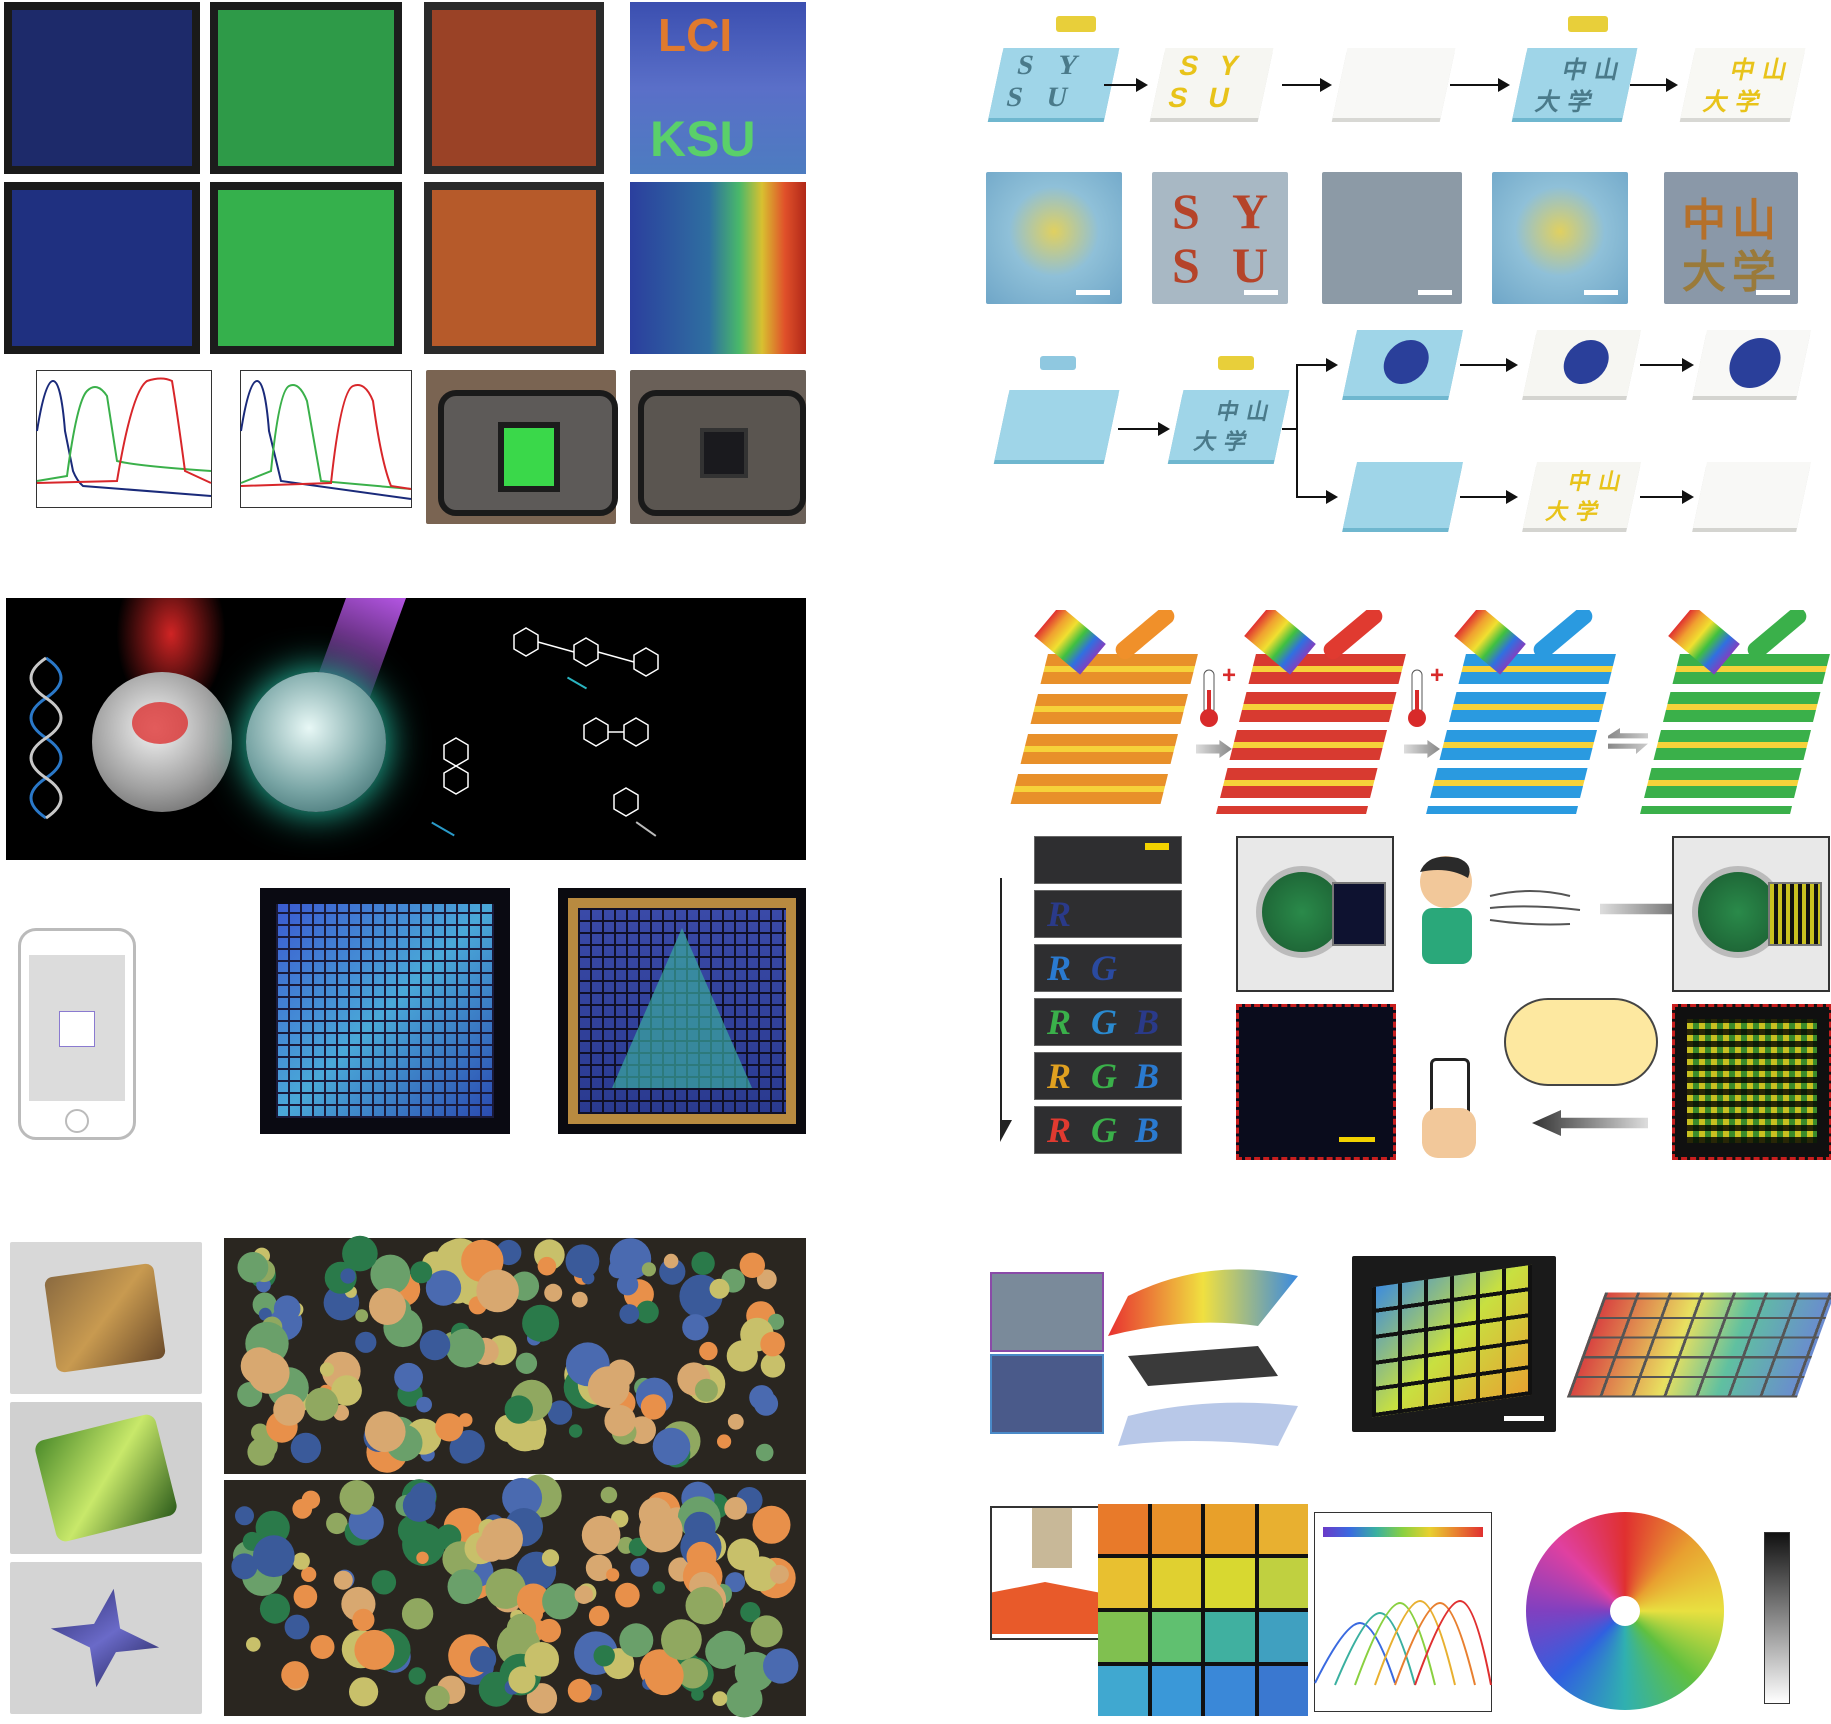 The height and width of the screenshot is (1724, 1831). I want to click on card-zhongshan-blue: 中 山 大 学, so click(1575, 83).